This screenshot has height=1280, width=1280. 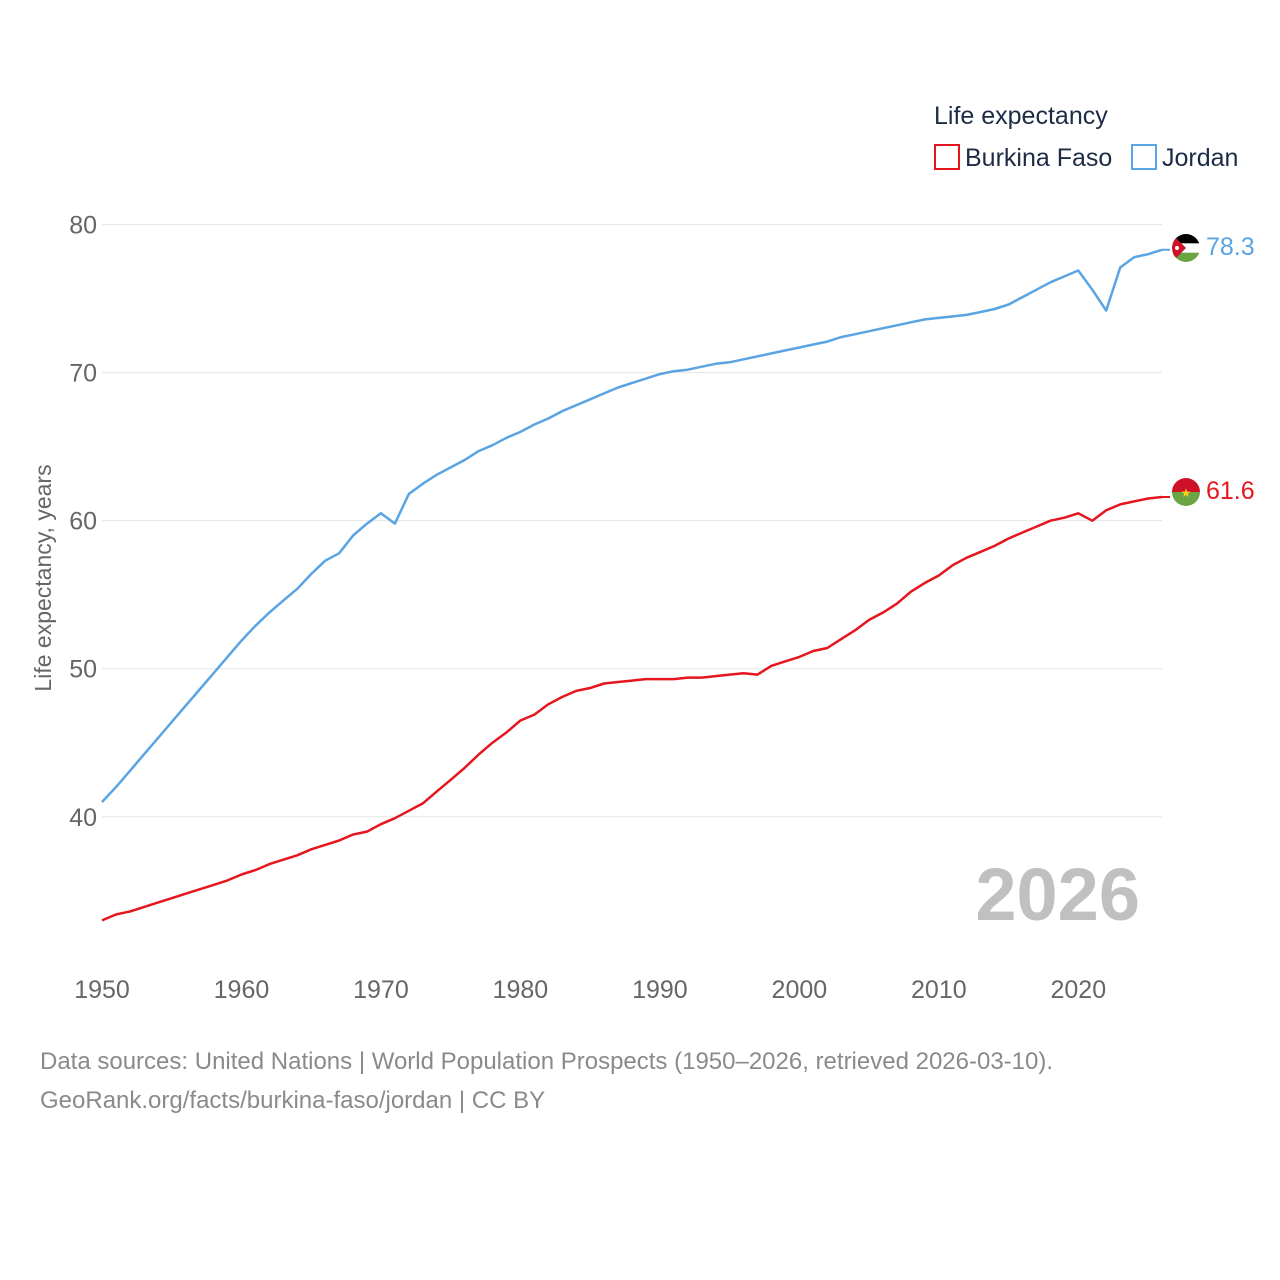 What do you see at coordinates (102, 990) in the screenshot?
I see `x-tick-label: 1950` at bounding box center [102, 990].